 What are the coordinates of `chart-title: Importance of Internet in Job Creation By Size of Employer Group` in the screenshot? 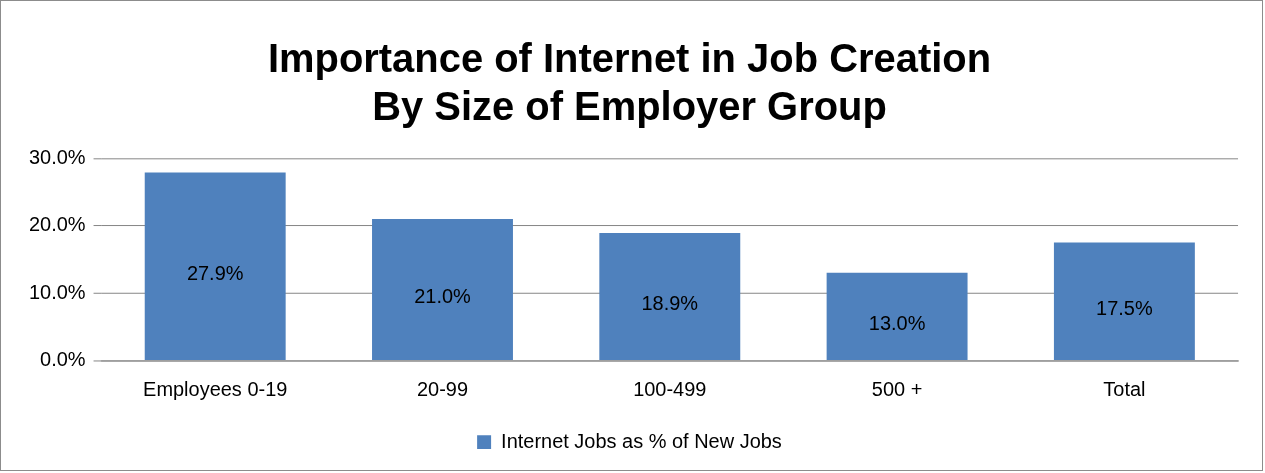 It's located at (629, 81).